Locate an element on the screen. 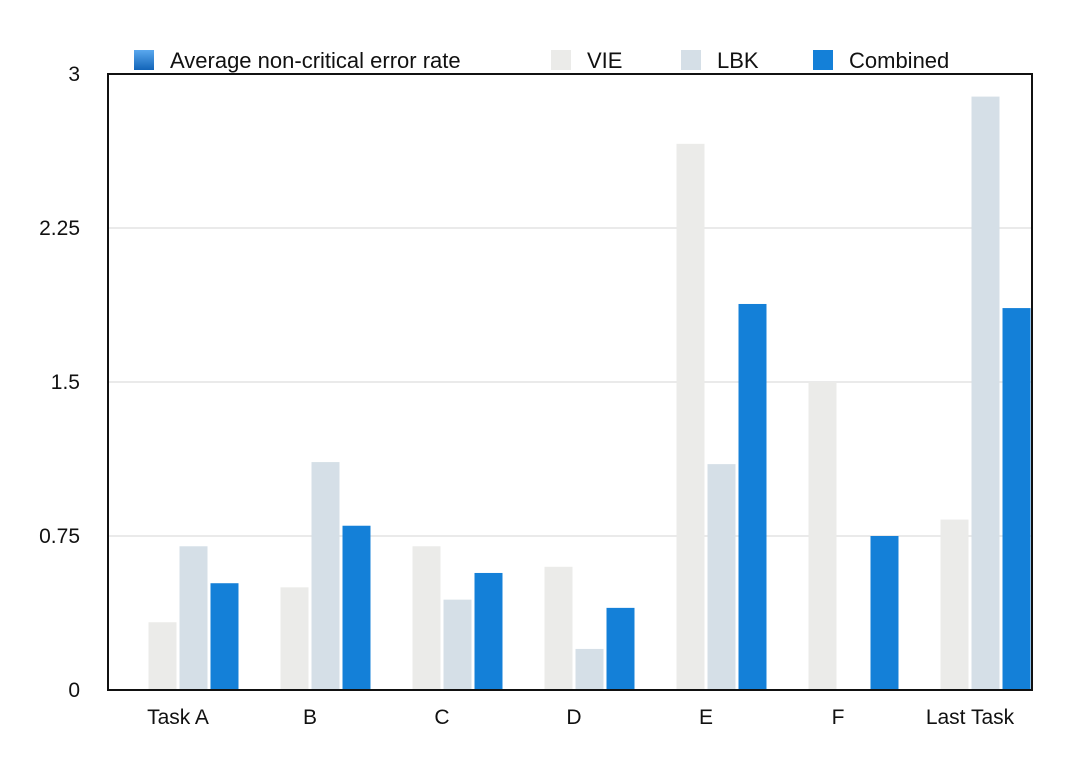  bar-combined-d is located at coordinates (620, 648).